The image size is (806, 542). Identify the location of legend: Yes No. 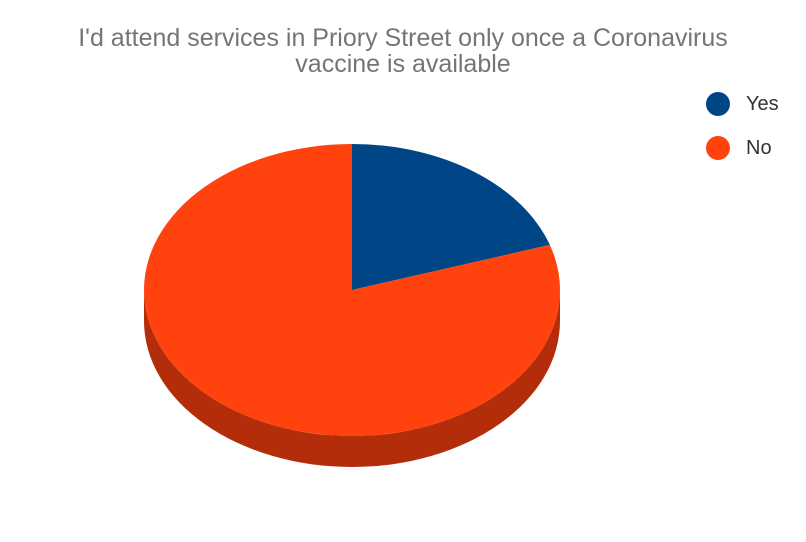
(742, 136).